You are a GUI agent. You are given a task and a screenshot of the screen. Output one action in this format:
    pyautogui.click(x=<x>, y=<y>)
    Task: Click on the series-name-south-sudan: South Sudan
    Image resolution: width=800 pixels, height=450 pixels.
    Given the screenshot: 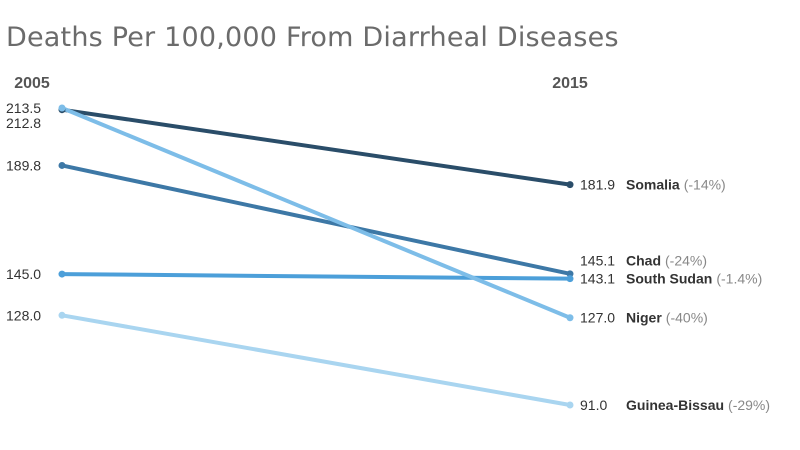 What is the action you would take?
    pyautogui.click(x=669, y=279)
    